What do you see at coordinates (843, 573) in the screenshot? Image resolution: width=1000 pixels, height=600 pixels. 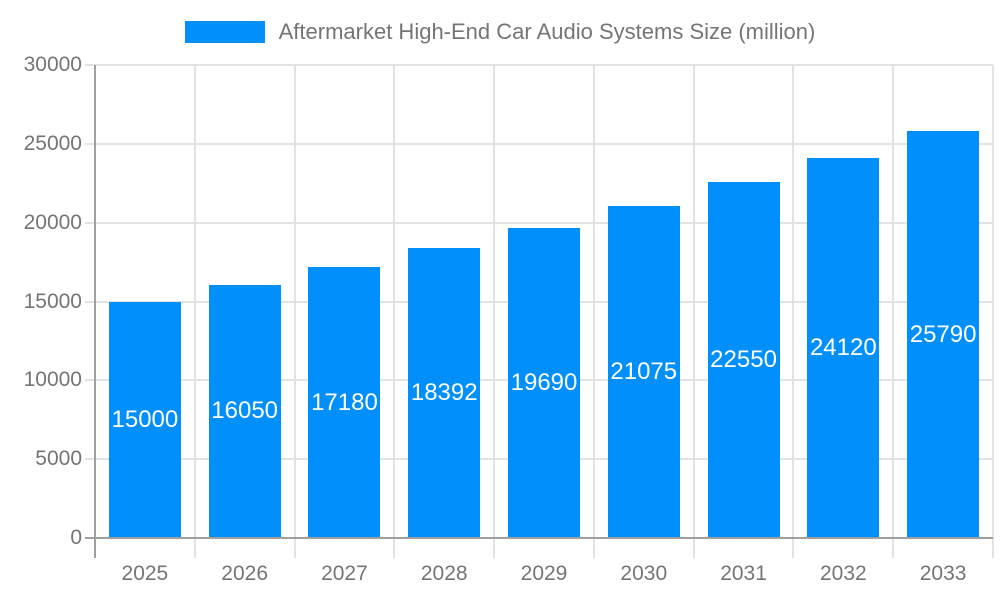 I see `x-axis-tick-label: 2032` at bounding box center [843, 573].